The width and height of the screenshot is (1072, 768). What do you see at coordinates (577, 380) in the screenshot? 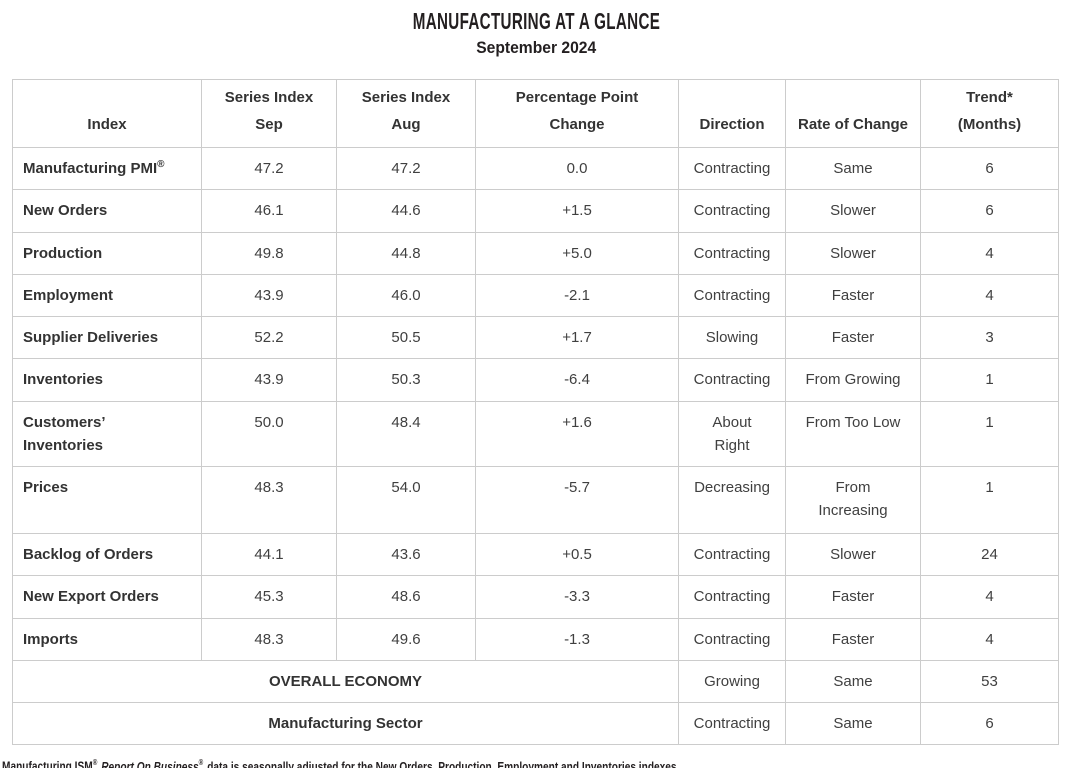
I see `percentage-point-change-cell: -6.4` at bounding box center [577, 380].